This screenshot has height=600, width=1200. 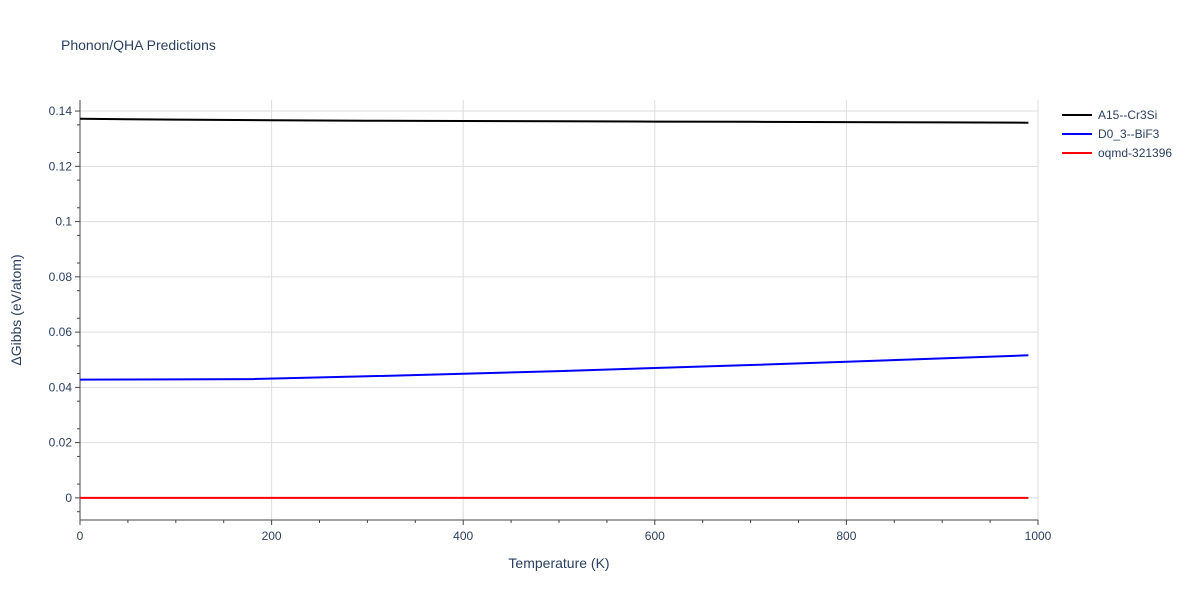 I want to click on legend: A15--Cr3Si D0_3--BiF3 oqmd-321396, so click(x=1117, y=134).